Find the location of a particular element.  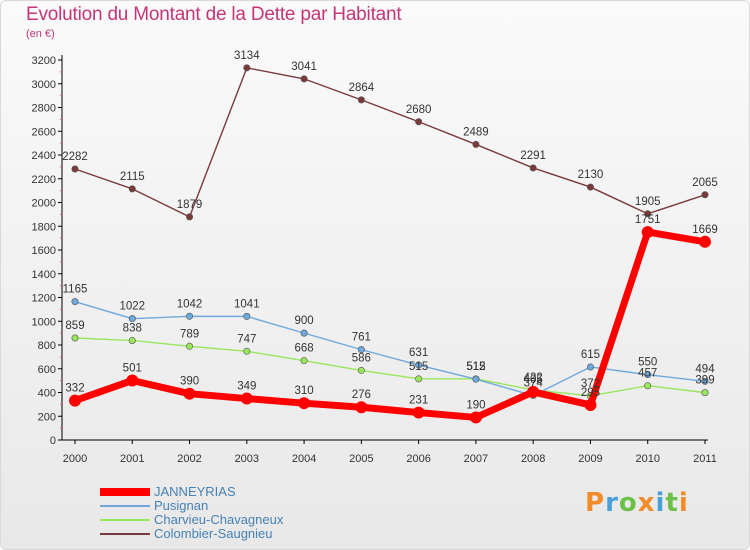

data-label: 2065 is located at coordinates (705, 183).